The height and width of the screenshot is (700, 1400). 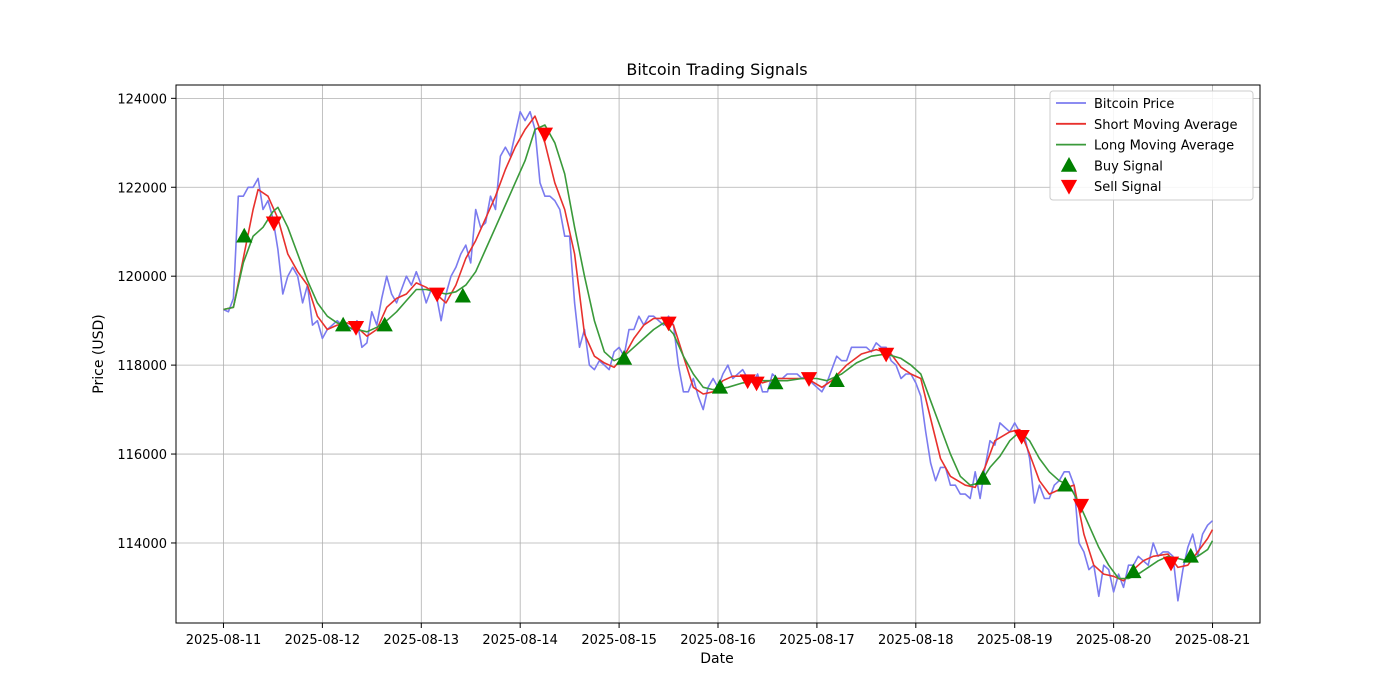 What do you see at coordinates (99, 353) in the screenshot?
I see `y-axis-label: Price (USD)` at bounding box center [99, 353].